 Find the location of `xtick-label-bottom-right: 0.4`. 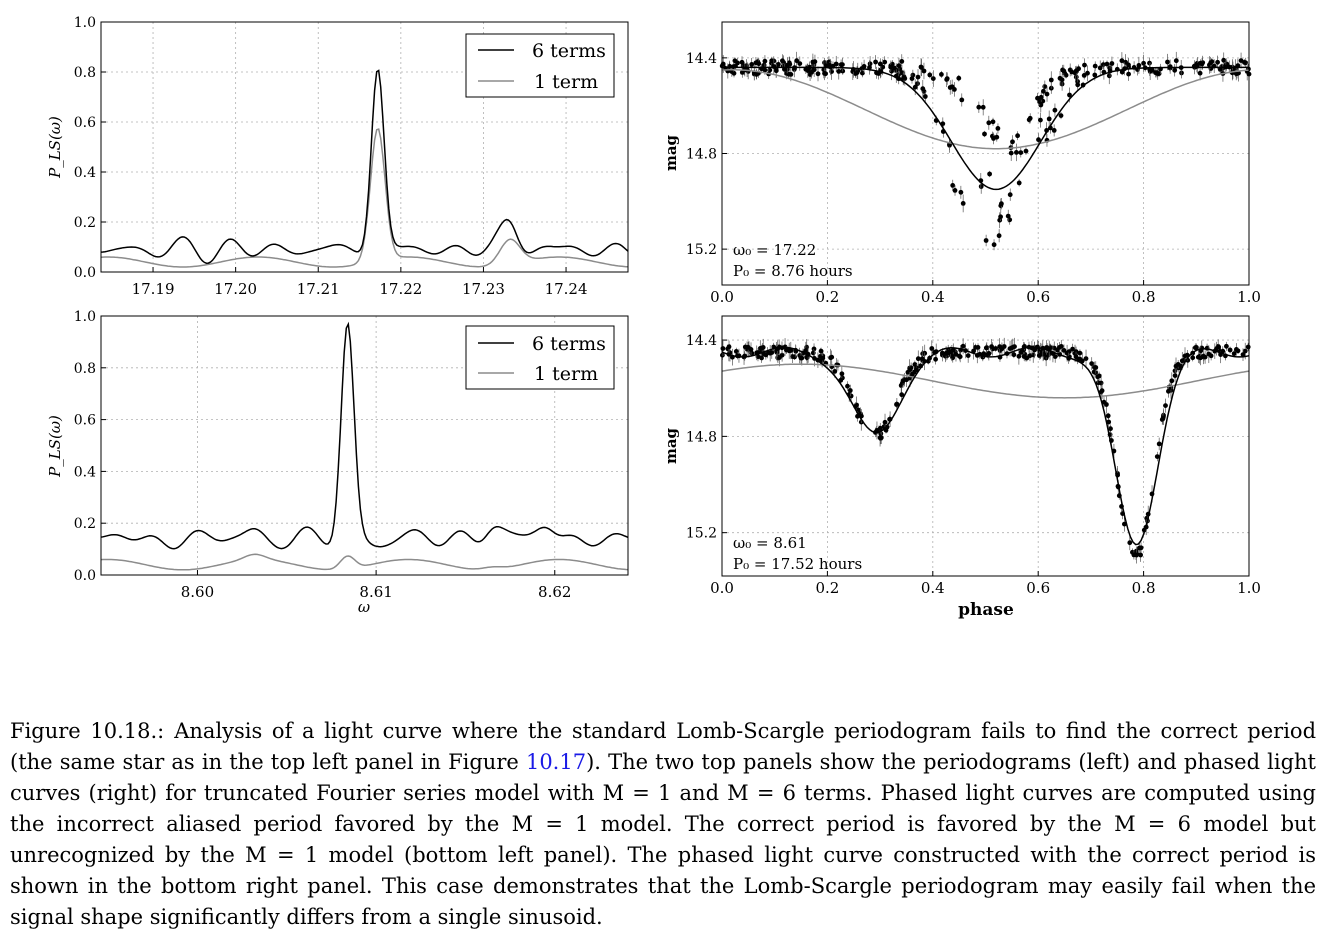

xtick-label-bottom-right: 0.4 is located at coordinates (933, 588).